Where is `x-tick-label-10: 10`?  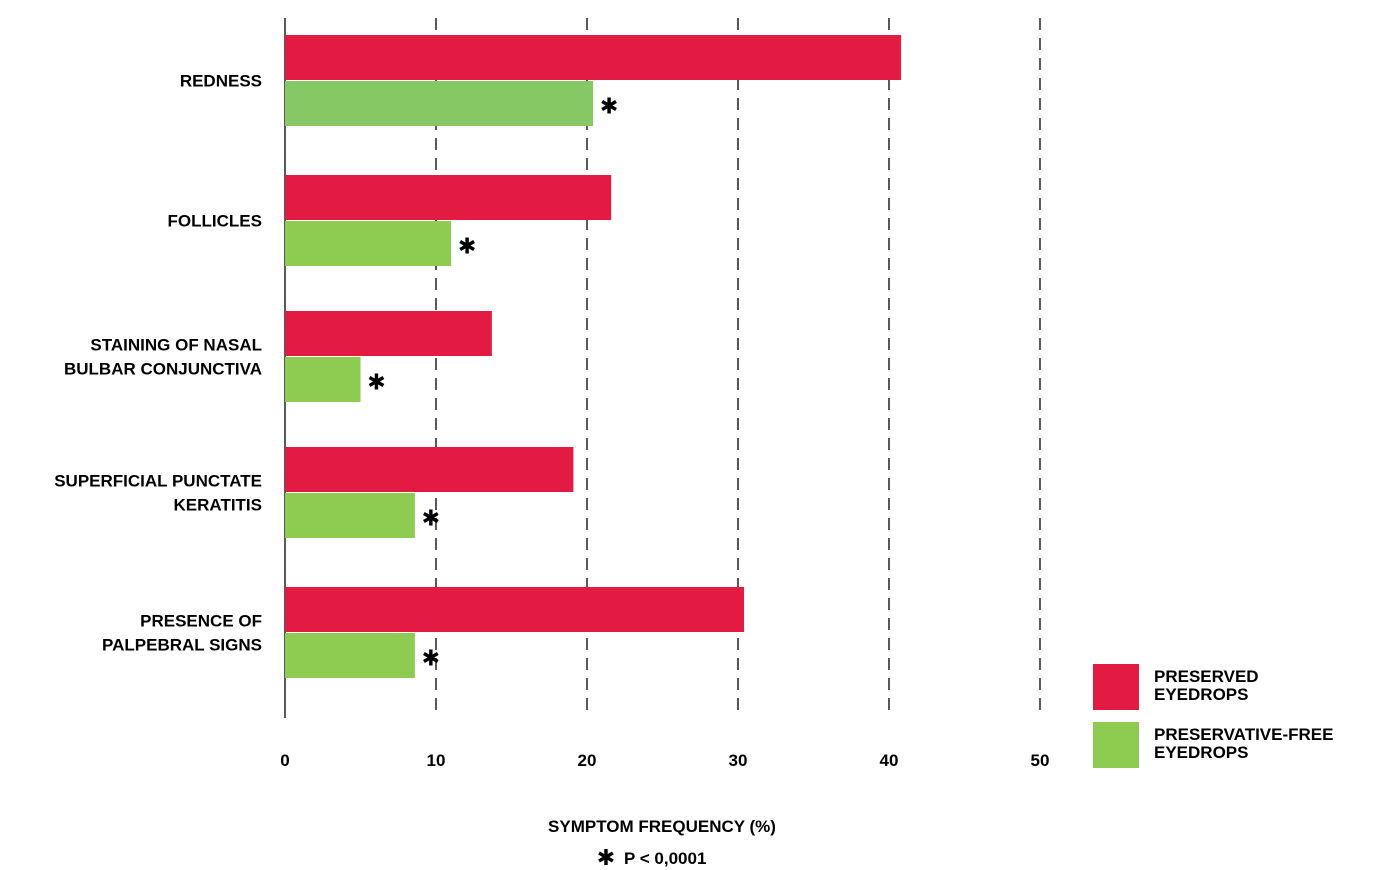
x-tick-label-10: 10 is located at coordinates (436, 760).